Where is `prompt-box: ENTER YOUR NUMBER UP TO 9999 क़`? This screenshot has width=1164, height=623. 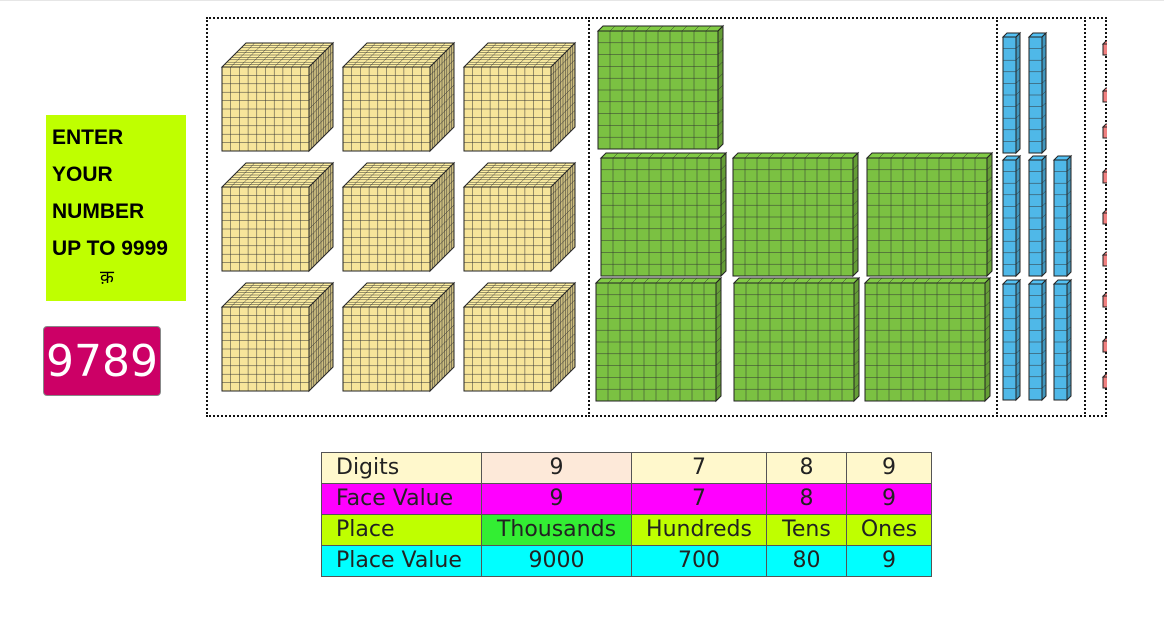
prompt-box: ENTER YOUR NUMBER UP TO 9999 क़ is located at coordinates (116, 208).